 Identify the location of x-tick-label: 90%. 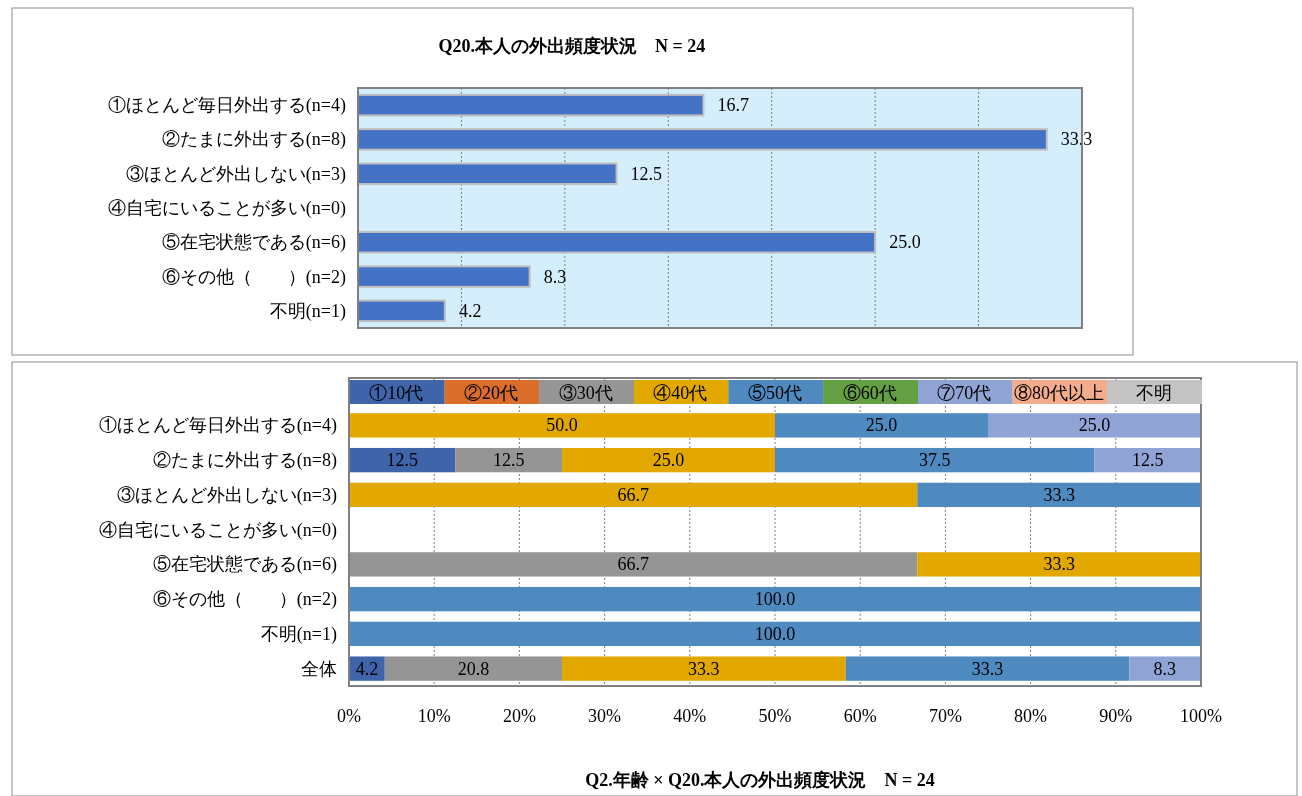
(1116, 716).